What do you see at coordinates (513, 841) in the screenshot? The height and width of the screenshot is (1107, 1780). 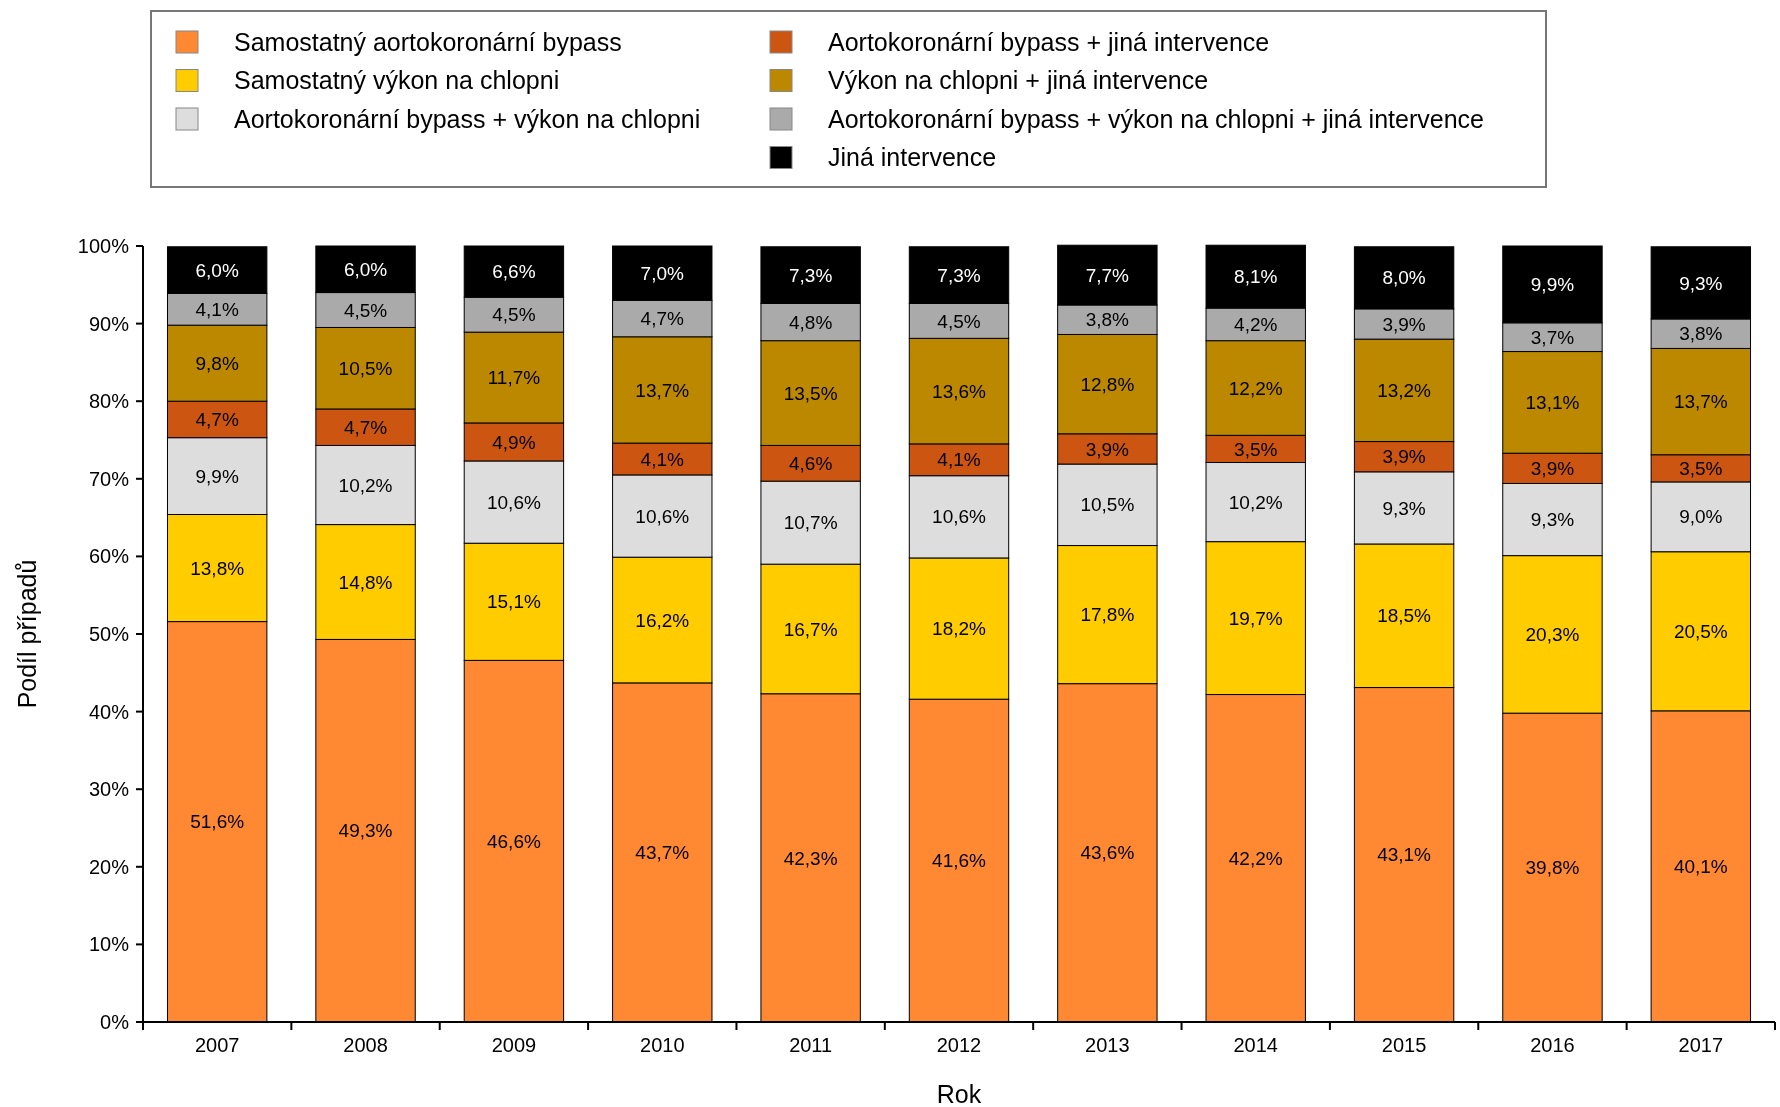 I see `data-label: 46,6%` at bounding box center [513, 841].